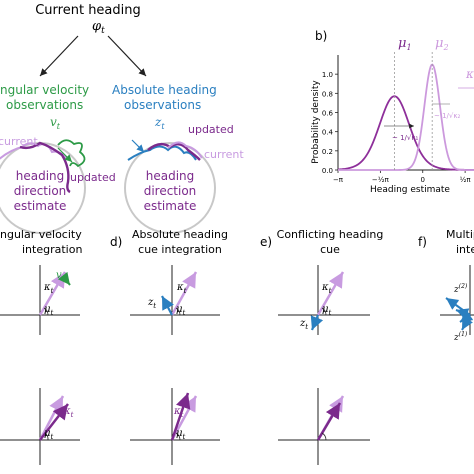 The height and width of the screenshot is (474, 474). Describe the element at coordinates (317, 322) in the screenshot. I see `e-top-z-vector` at that location.